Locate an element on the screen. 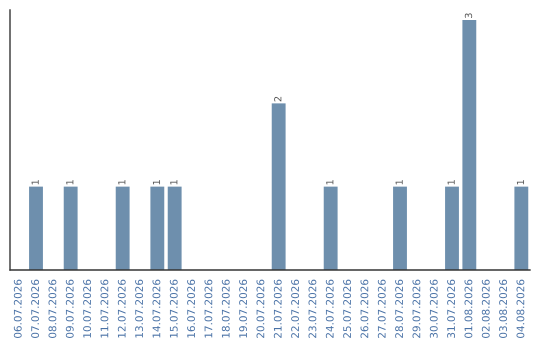 The width and height of the screenshot is (540, 340). x-tick-label: 17.07.2026 is located at coordinates (208, 309).